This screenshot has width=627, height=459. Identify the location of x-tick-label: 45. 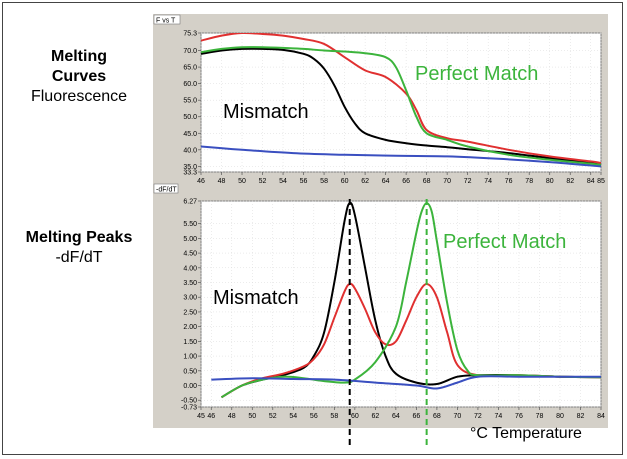
(201, 416).